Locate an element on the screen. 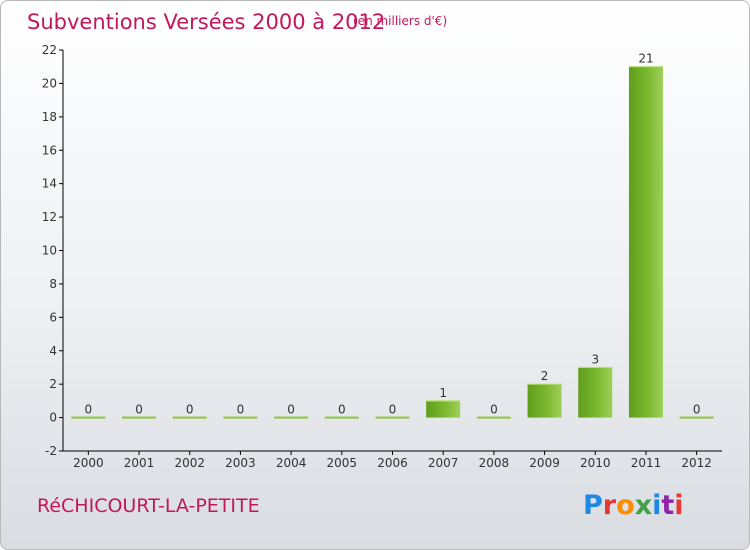  y-tick-label: 0 is located at coordinates (53, 418).